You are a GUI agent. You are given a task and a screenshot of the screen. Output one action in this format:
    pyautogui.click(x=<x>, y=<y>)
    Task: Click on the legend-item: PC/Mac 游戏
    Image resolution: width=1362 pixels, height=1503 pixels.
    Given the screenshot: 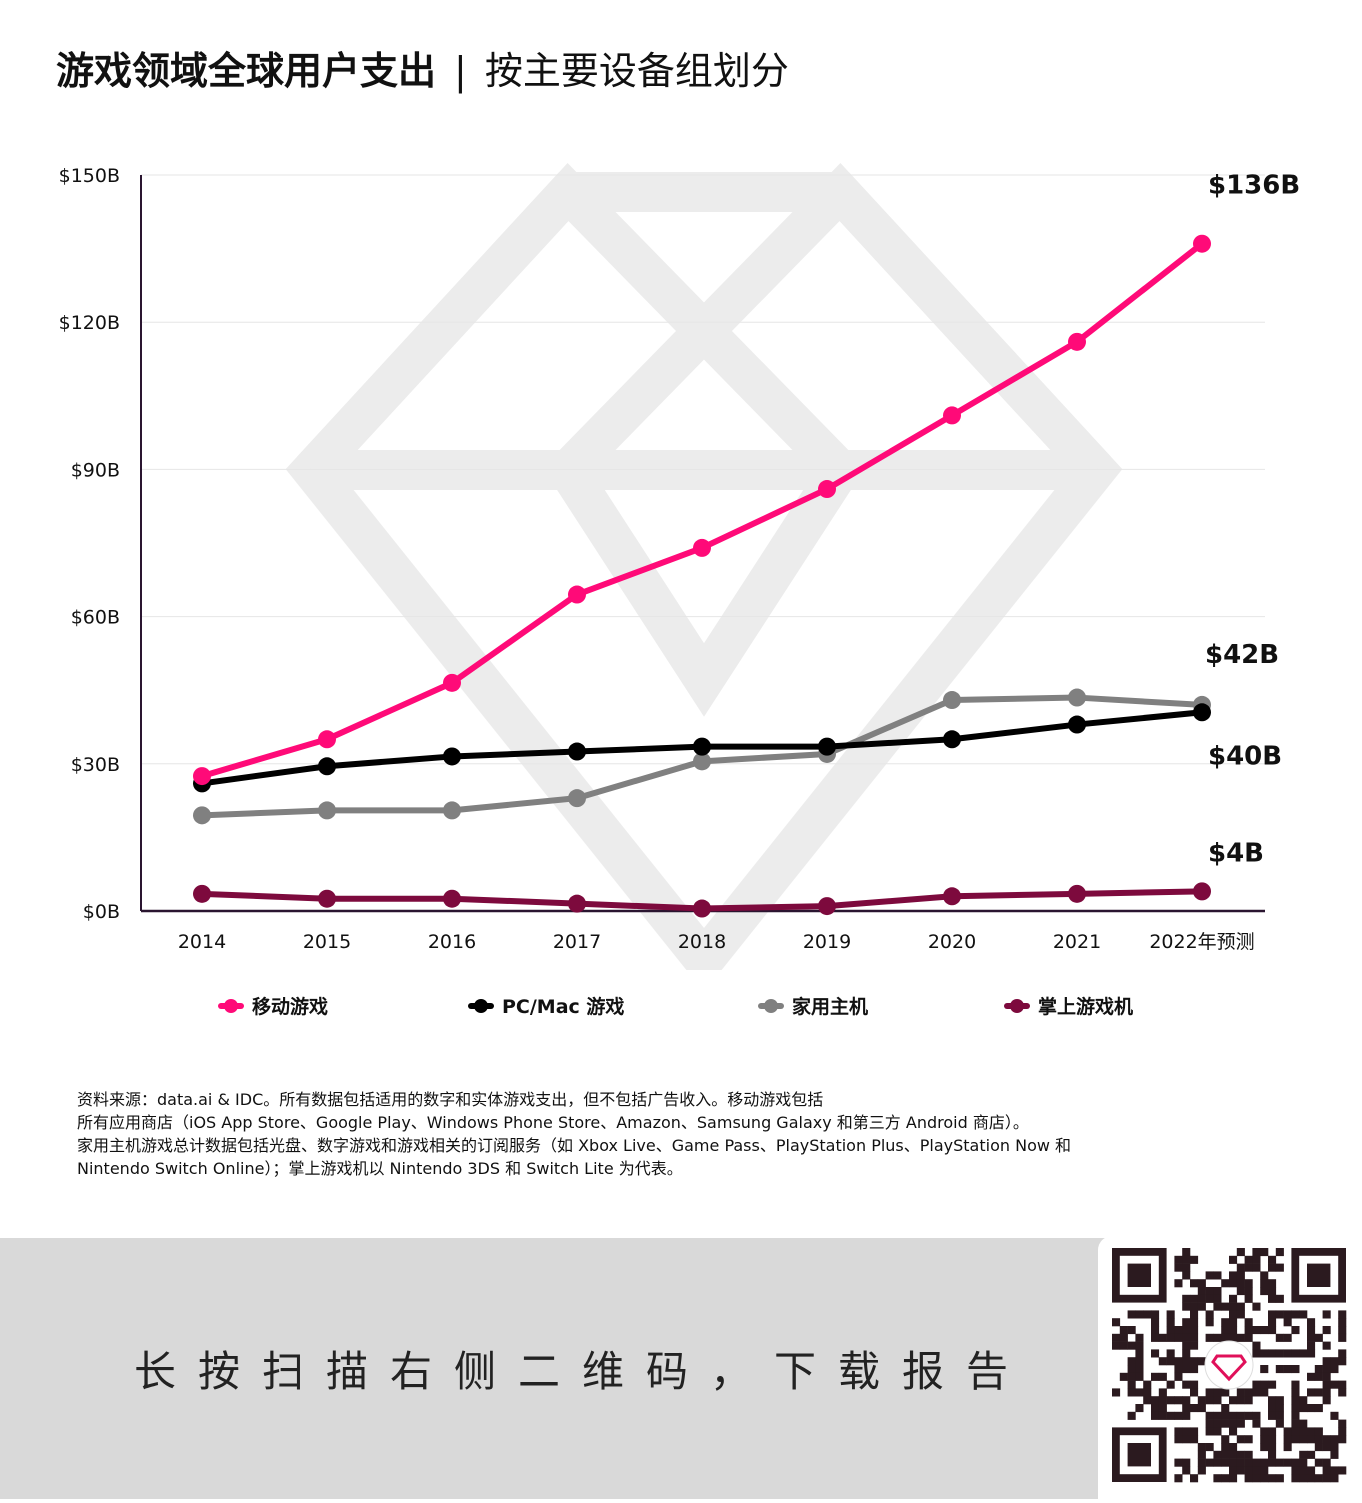 What is the action you would take?
    pyautogui.click(x=546, y=1005)
    